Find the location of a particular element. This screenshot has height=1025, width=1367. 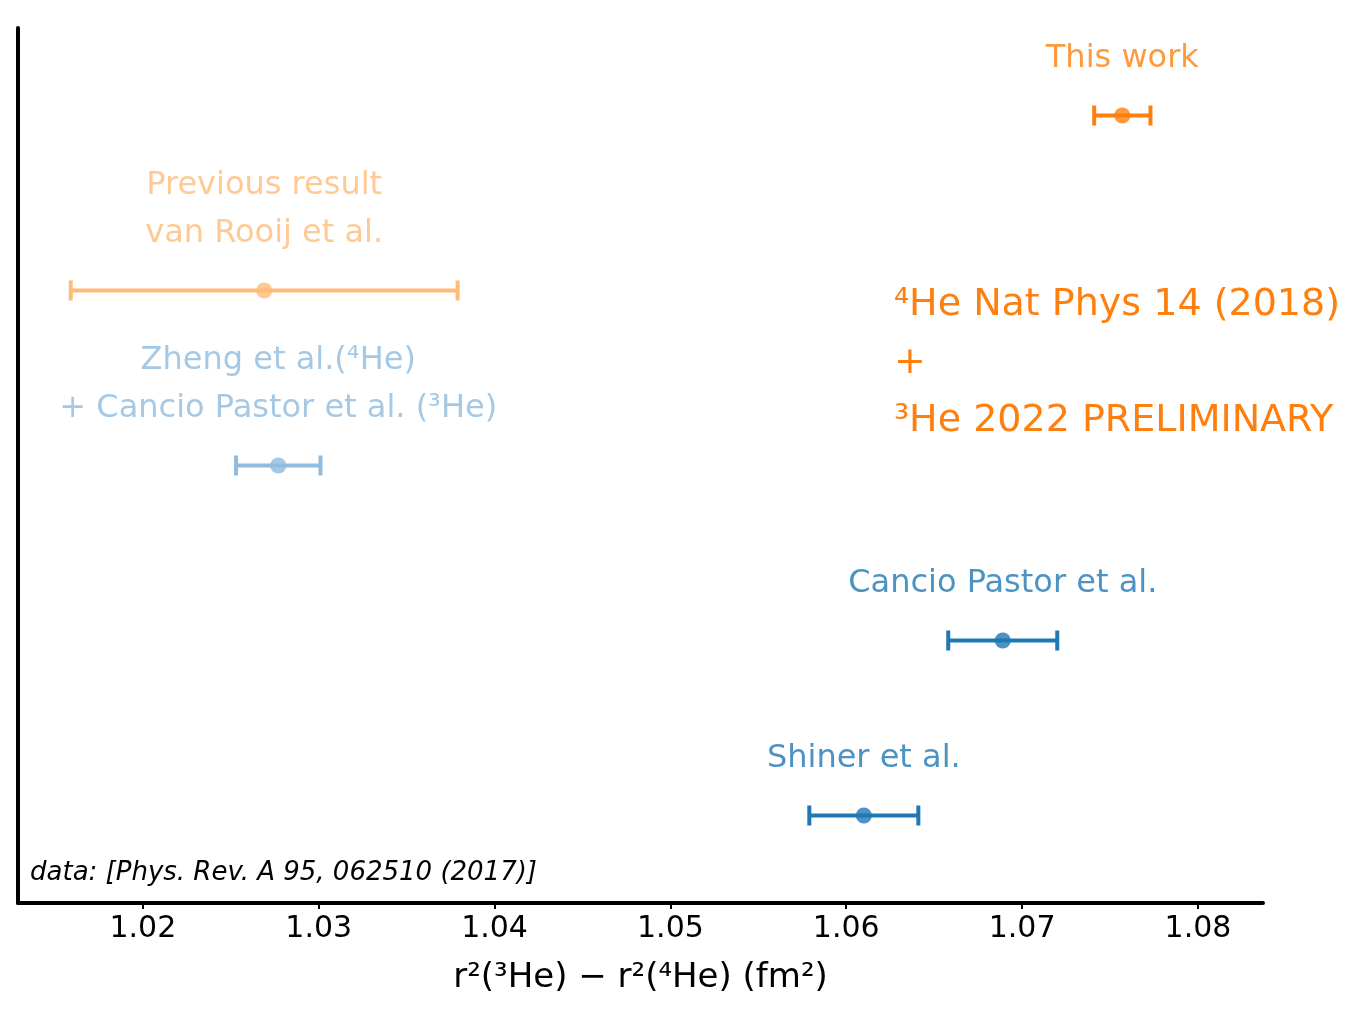

annotation: data: [Phys. Rev. A 95, 062510 (2017)] is located at coordinates (283, 871).